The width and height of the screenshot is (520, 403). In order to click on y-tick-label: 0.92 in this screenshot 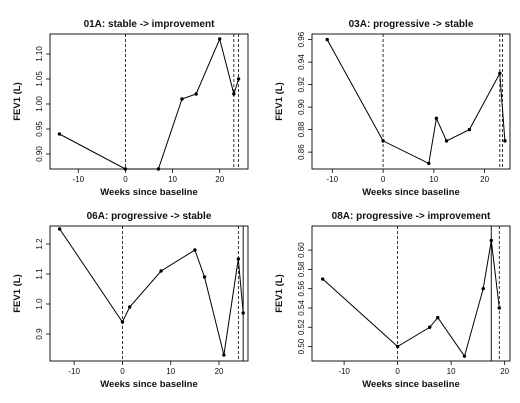, I will do `click(301, 84)`.